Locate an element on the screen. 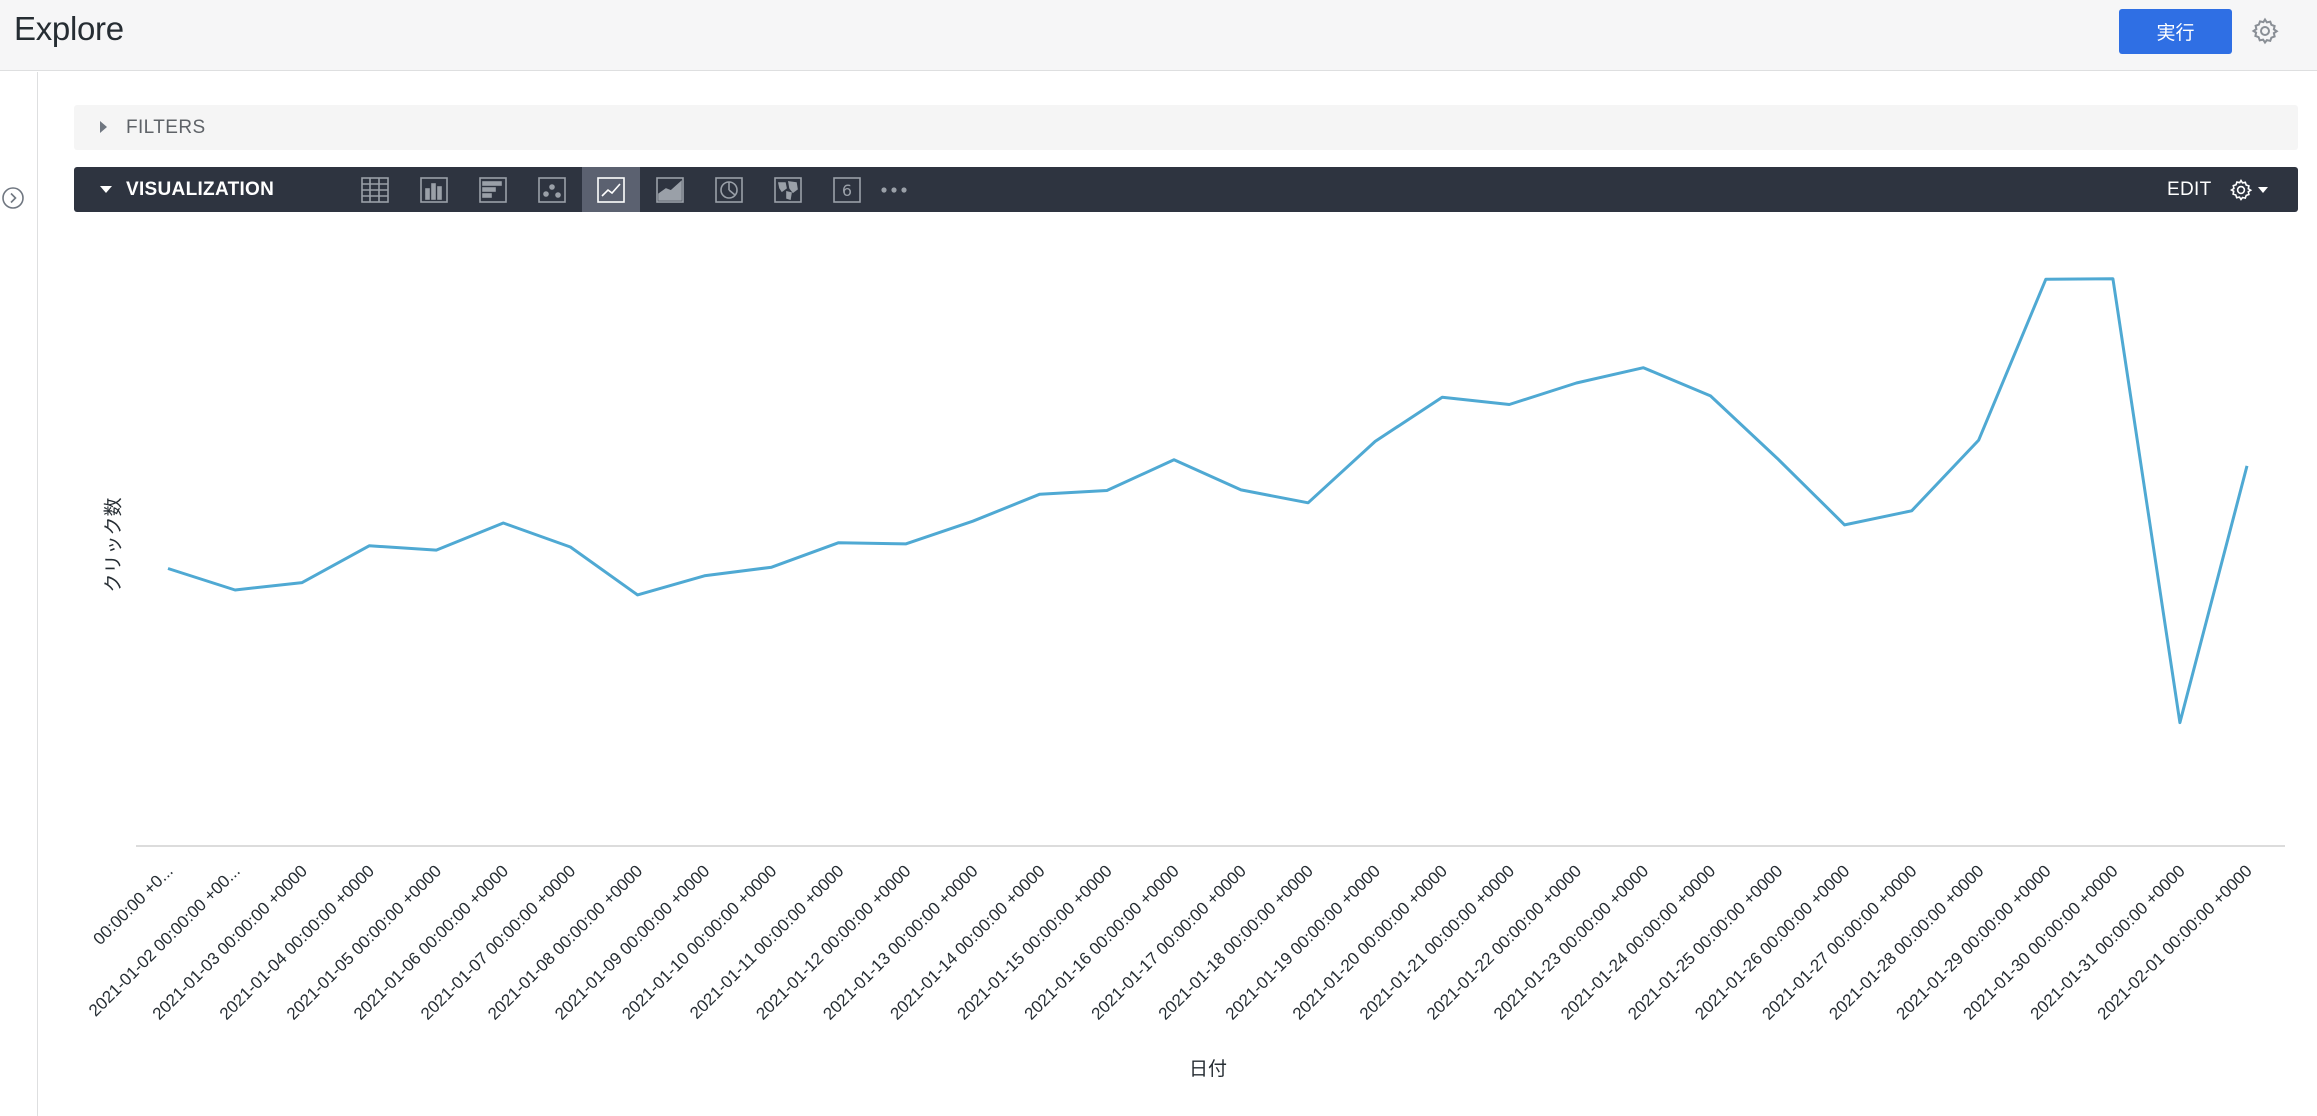 This screenshot has height=1116, width=2317. x-tick-label: 2021-01-04 00:00:00 +0000 is located at coordinates (297, 942).